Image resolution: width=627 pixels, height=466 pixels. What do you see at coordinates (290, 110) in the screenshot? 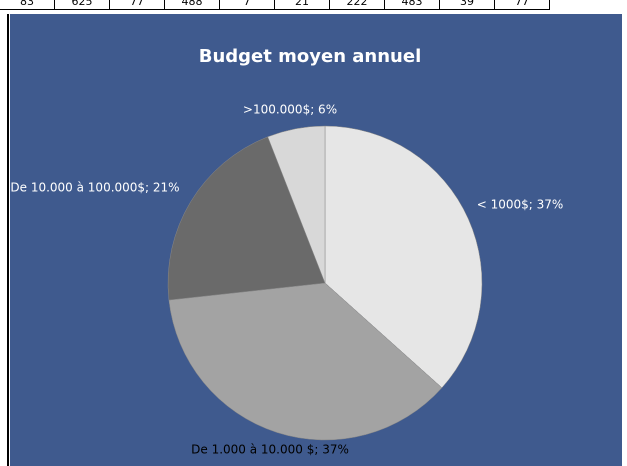
I see `data-label: >100.000$; 6%` at bounding box center [290, 110].